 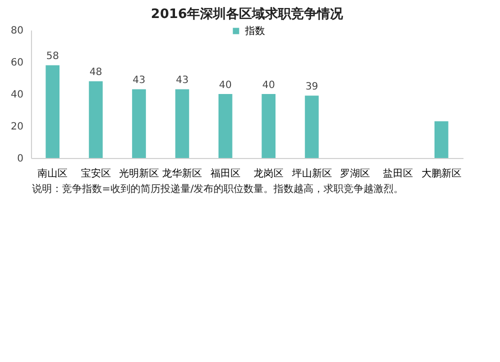 I want to click on text: 说明：竞争指数=收到的简历投递量/发布的职位数量。指数越高，求职竞争越激烈。, so click(x=218, y=189).